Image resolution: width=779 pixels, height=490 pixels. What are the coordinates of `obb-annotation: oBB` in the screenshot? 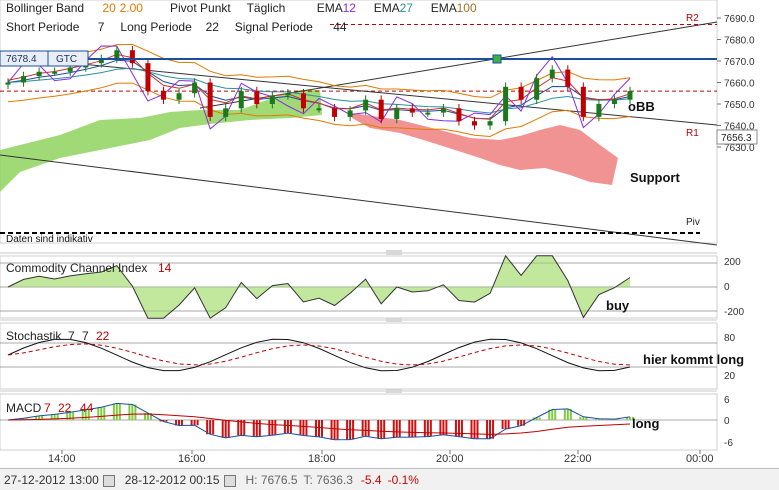 It's located at (641, 106).